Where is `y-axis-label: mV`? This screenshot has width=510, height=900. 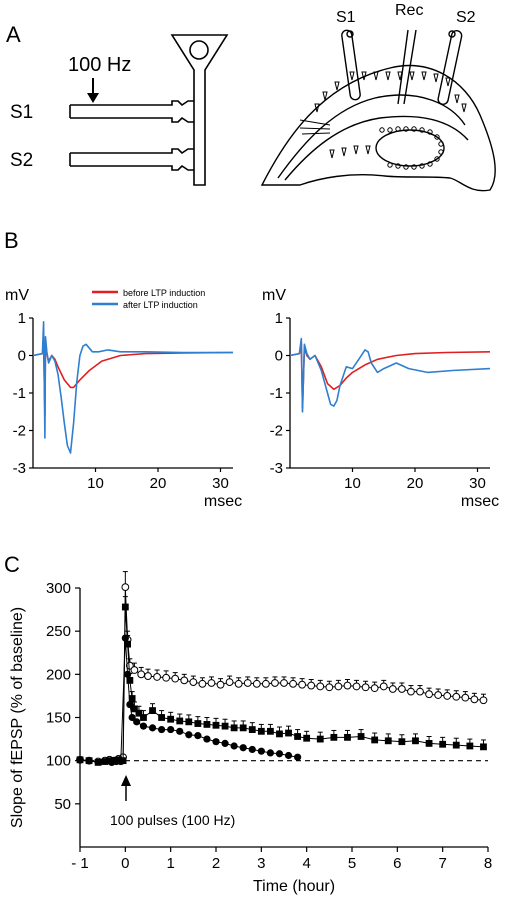
y-axis-label: mV is located at coordinates (274, 295).